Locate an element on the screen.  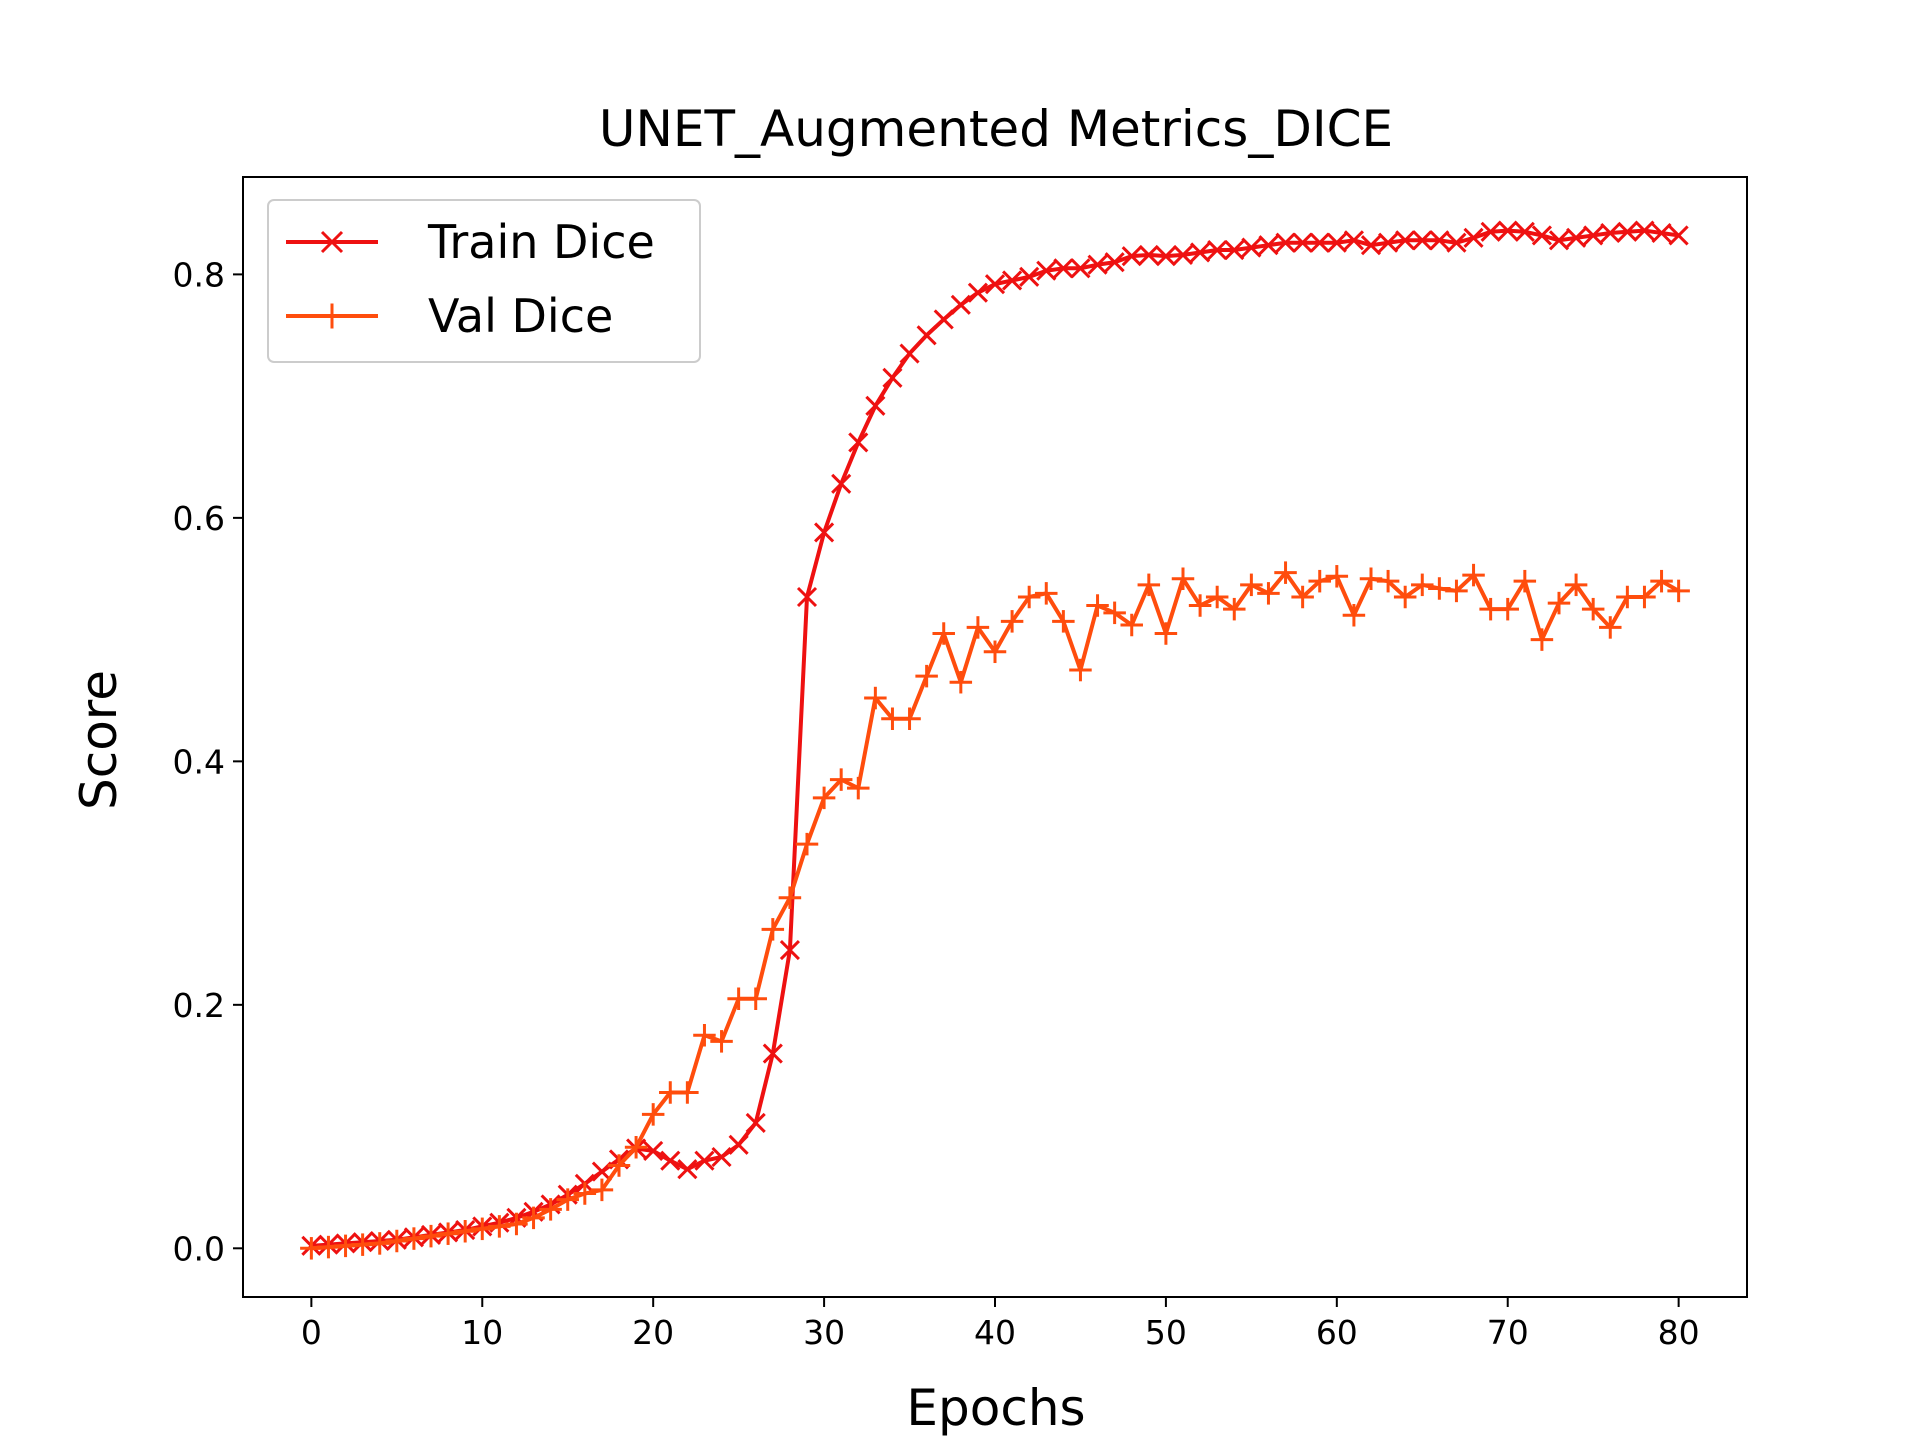
x-tick-label: 70 is located at coordinates (1508, 1332).